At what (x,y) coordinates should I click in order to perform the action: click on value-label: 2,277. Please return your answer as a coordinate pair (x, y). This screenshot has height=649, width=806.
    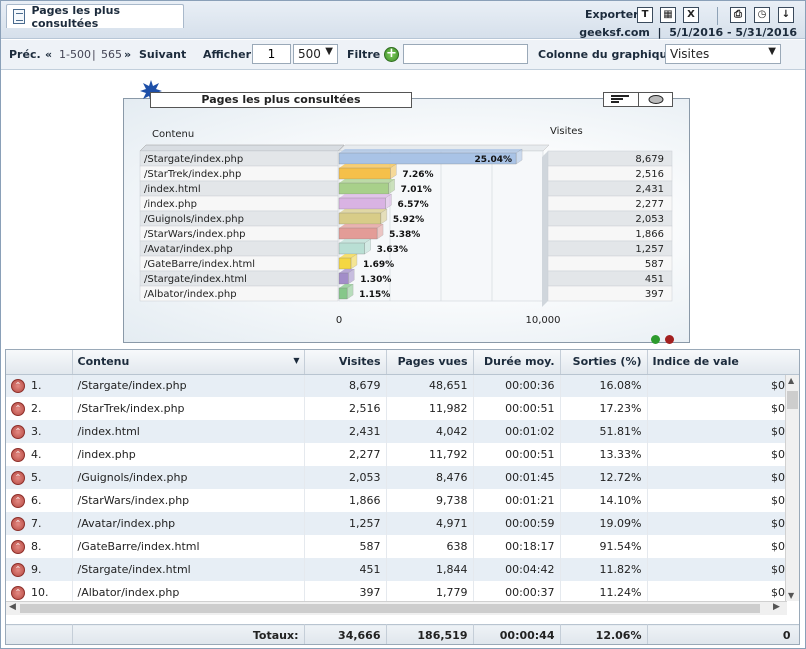
    Looking at the image, I should click on (649, 204).